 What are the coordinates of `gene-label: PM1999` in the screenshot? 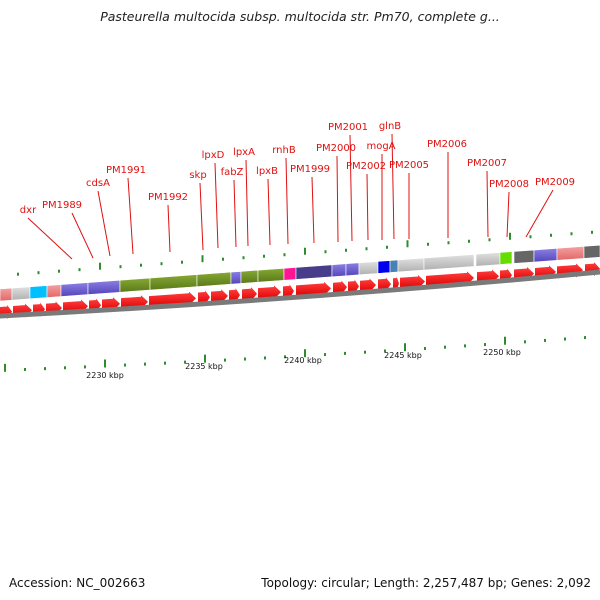 It's located at (310, 169).